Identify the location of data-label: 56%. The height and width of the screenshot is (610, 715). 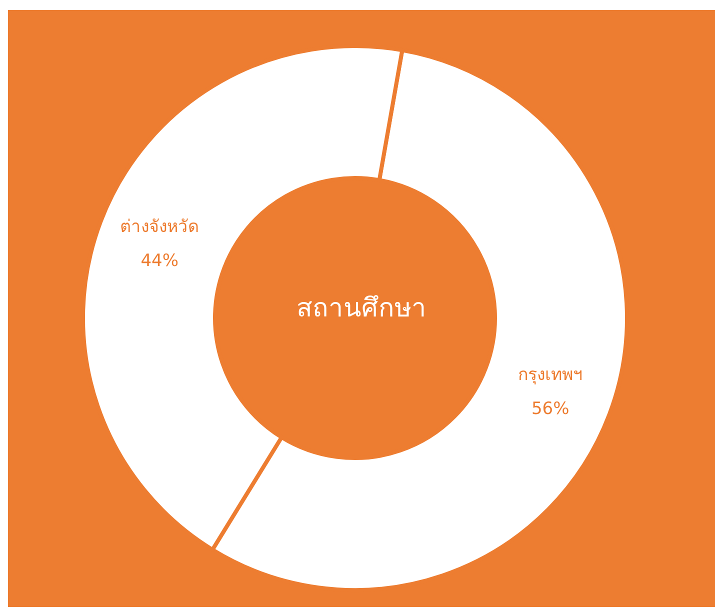
(550, 409).